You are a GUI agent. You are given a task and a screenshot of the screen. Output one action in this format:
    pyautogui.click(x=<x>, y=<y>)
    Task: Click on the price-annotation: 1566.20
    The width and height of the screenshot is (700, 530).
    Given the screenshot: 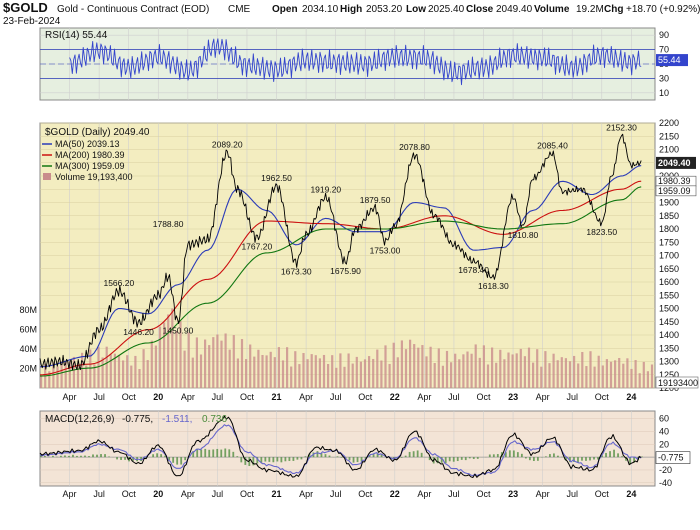 What is the action you would take?
    pyautogui.click(x=118, y=283)
    